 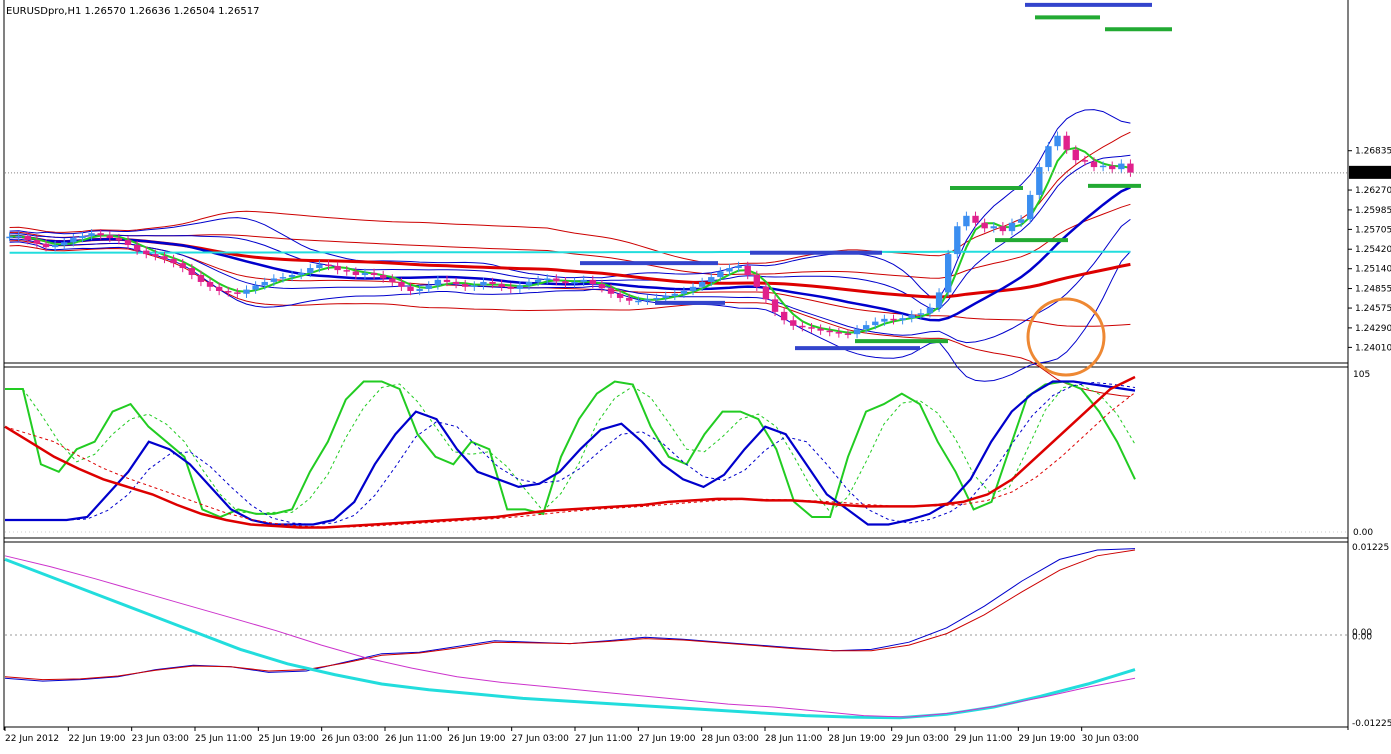 What do you see at coordinates (793, 739) in the screenshot?
I see `time-axis-label: 28 Jun 11:00` at bounding box center [793, 739].